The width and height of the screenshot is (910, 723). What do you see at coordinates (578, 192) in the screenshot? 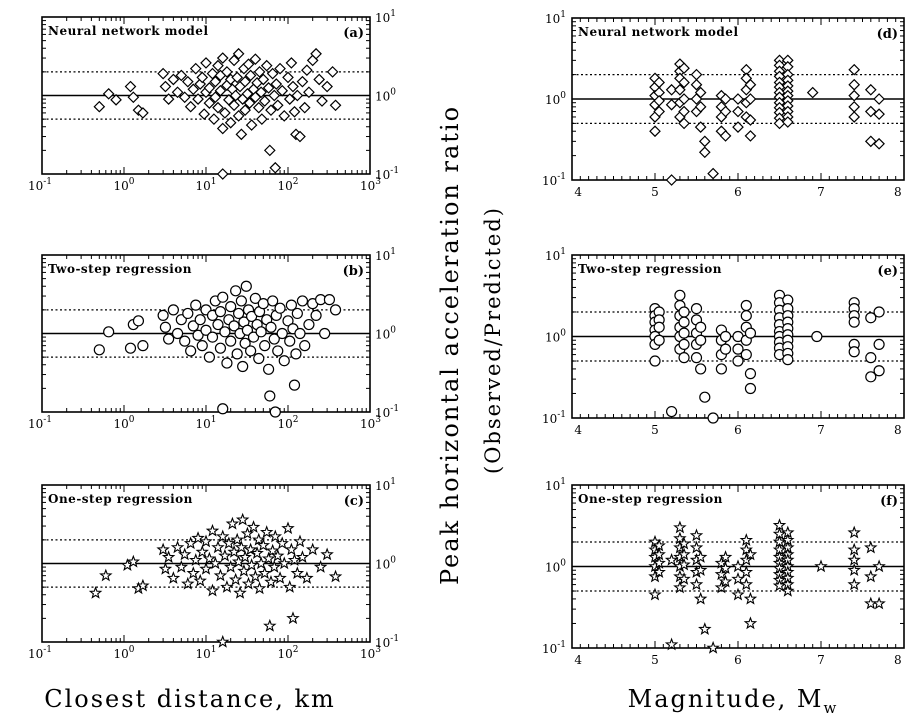
I see `x-tick-label: 4` at bounding box center [578, 192].